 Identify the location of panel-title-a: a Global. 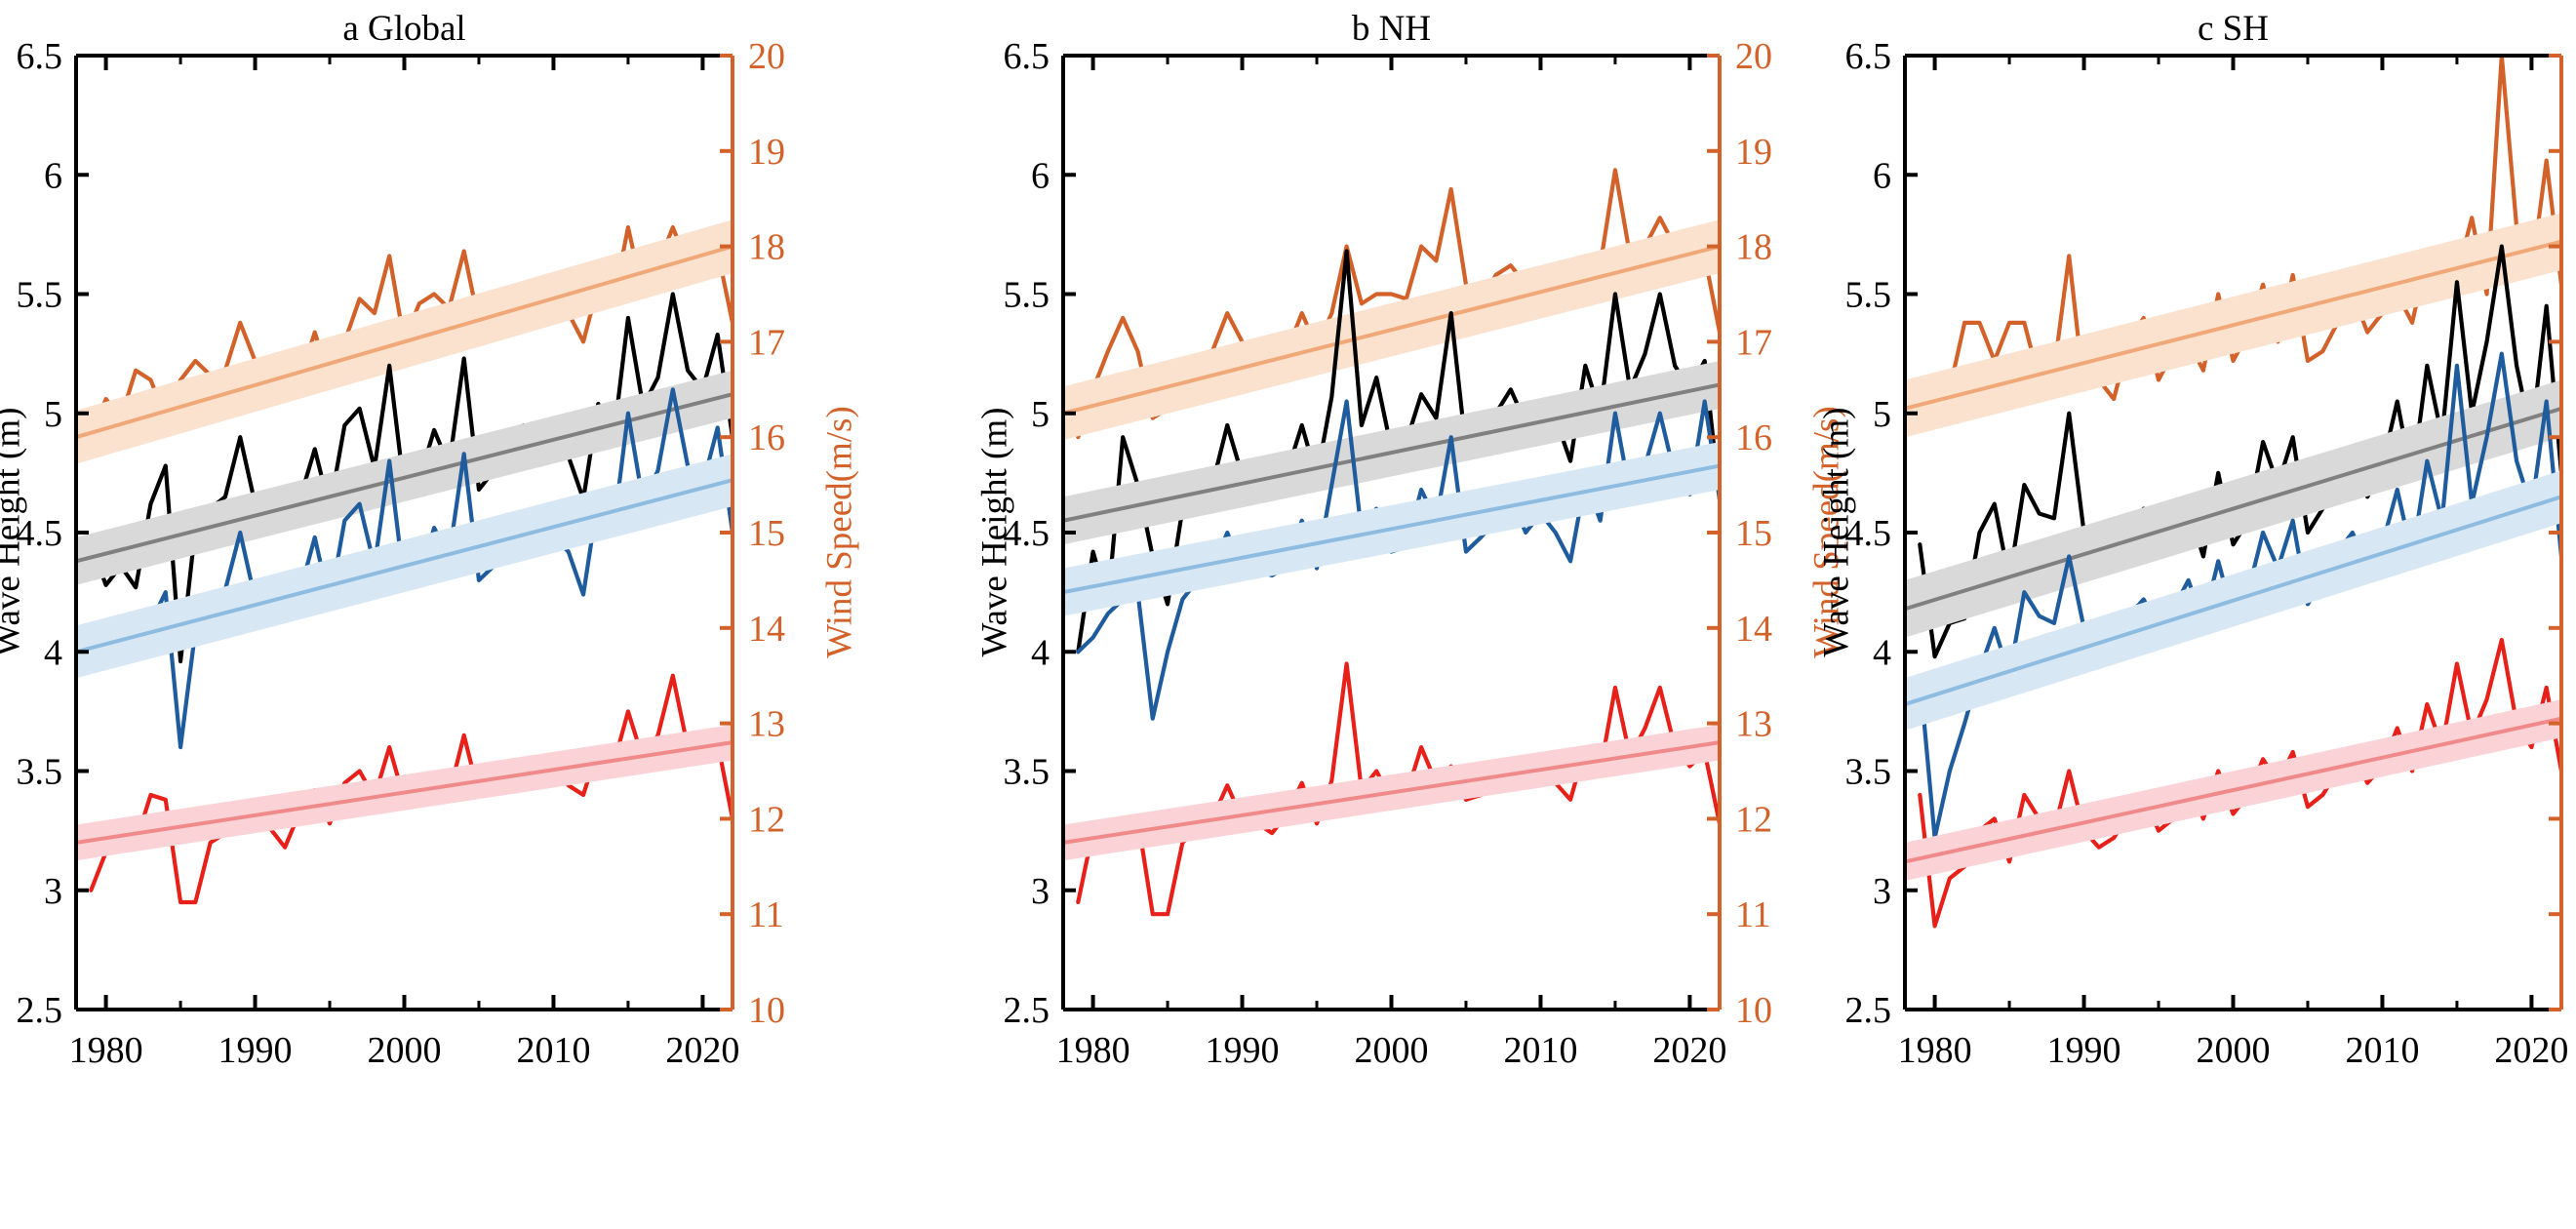
(404, 29).